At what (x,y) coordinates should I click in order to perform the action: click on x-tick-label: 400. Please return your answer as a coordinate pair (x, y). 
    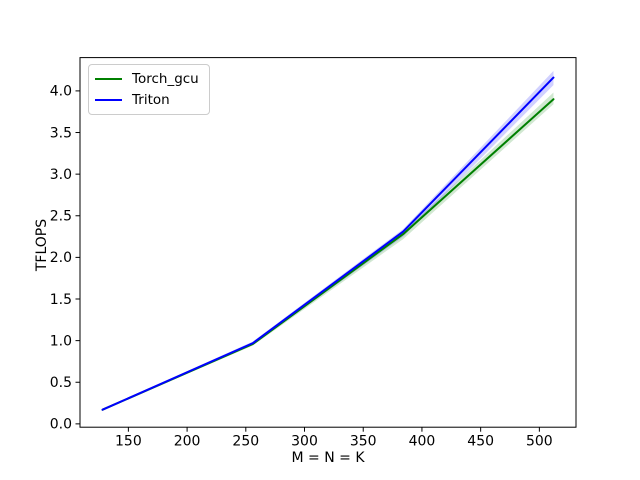
    Looking at the image, I should click on (422, 442).